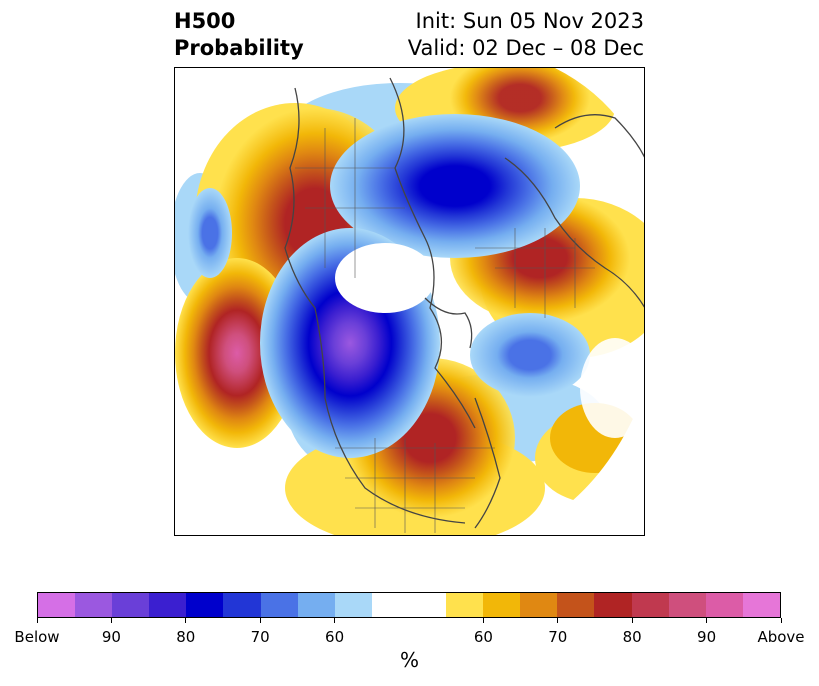 This screenshot has height=686, width=819. I want to click on colorbar, so click(409, 605).